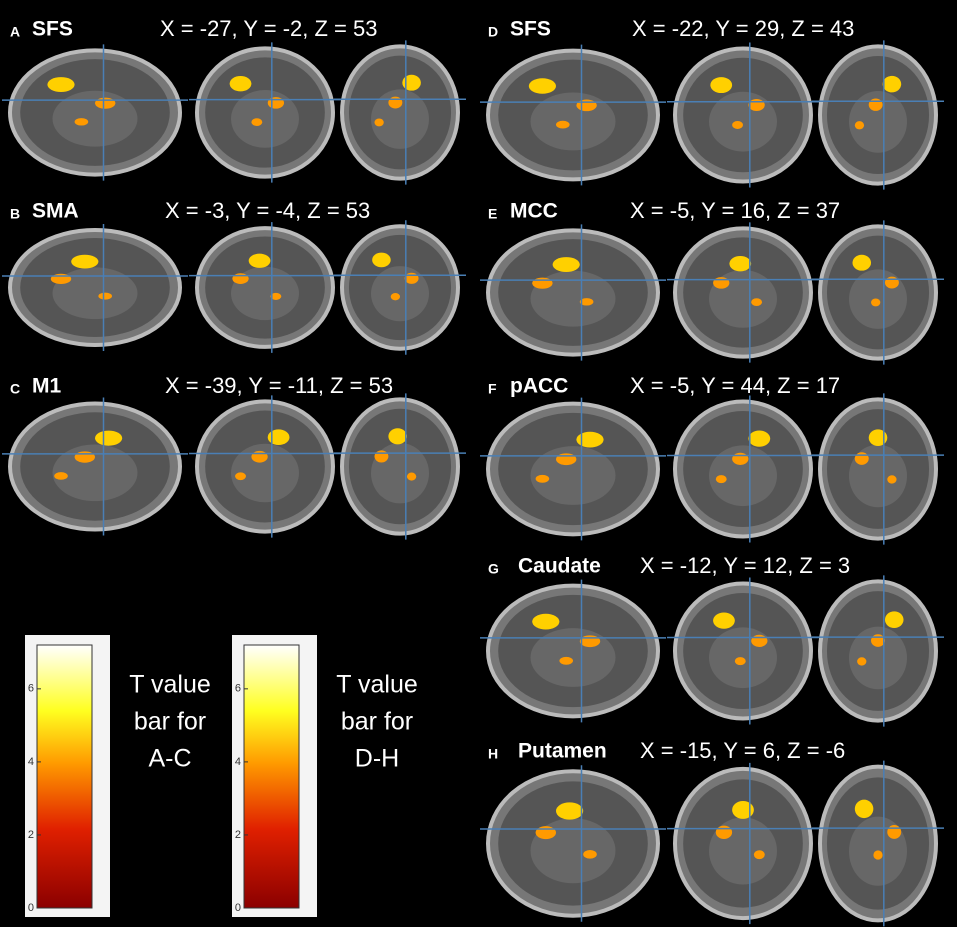 The width and height of the screenshot is (957, 927). Describe the element at coordinates (15, 32) in the screenshot. I see `panel-letter: A` at that location.